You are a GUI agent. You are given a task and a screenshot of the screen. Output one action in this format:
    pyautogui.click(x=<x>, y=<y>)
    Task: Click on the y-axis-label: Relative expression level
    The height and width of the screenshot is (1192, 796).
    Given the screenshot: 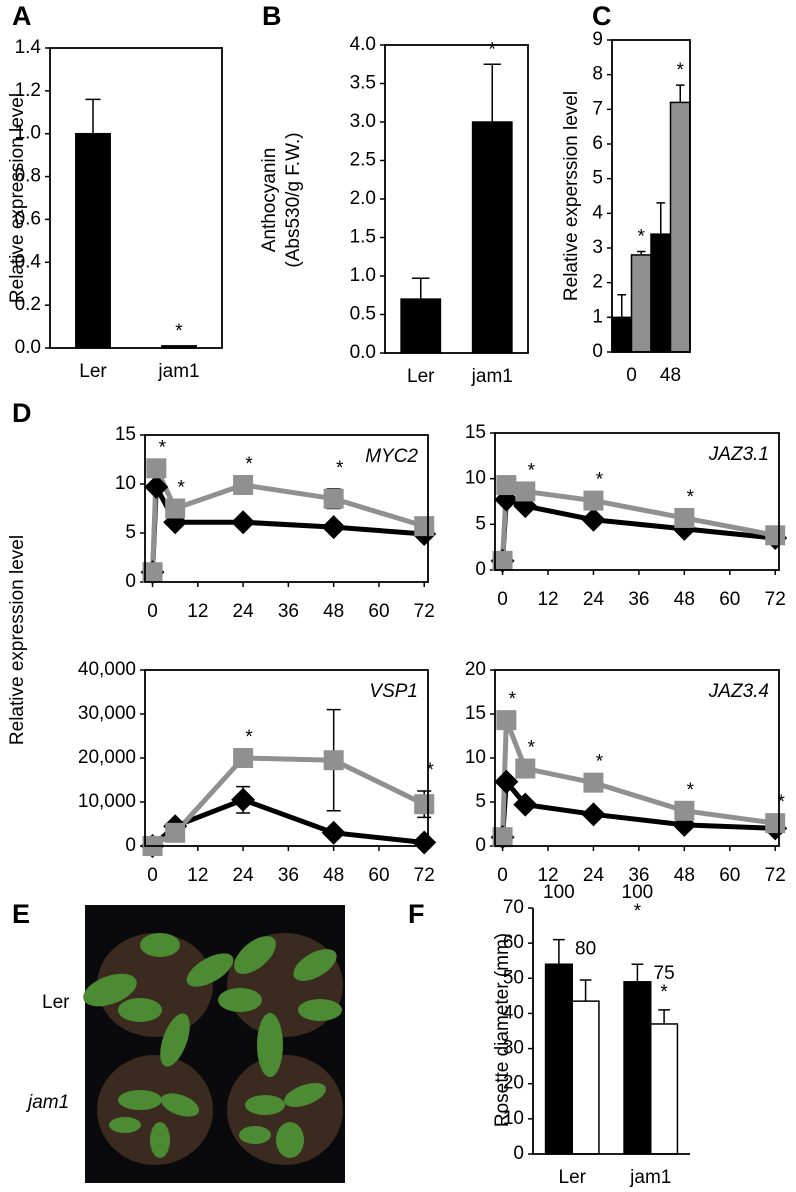 What is the action you would take?
    pyautogui.click(x=17, y=198)
    